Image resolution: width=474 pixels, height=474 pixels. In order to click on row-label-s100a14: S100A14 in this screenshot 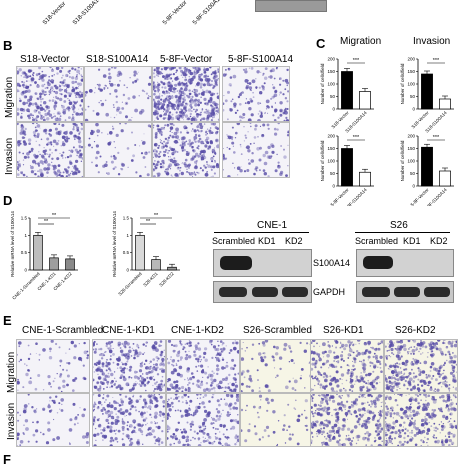, I will do `click(332, 263)`.